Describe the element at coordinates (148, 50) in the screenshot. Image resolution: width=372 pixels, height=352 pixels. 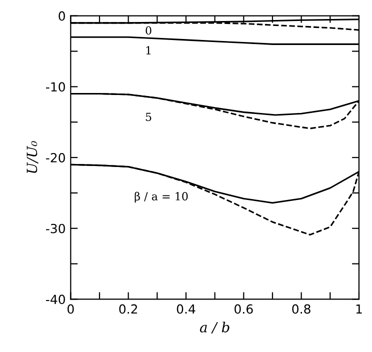
I see `annotation: 1` at that location.